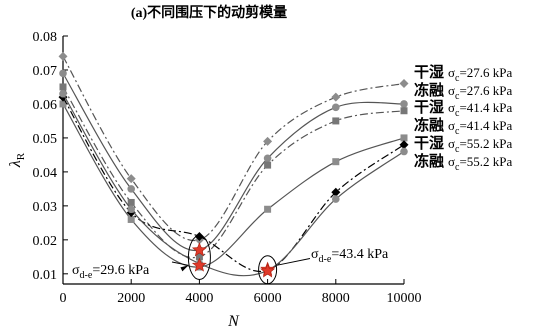 The height and width of the screenshot is (333, 548). I want to click on chart-title: (a)不同围压下的动剪模量, so click(209, 13).